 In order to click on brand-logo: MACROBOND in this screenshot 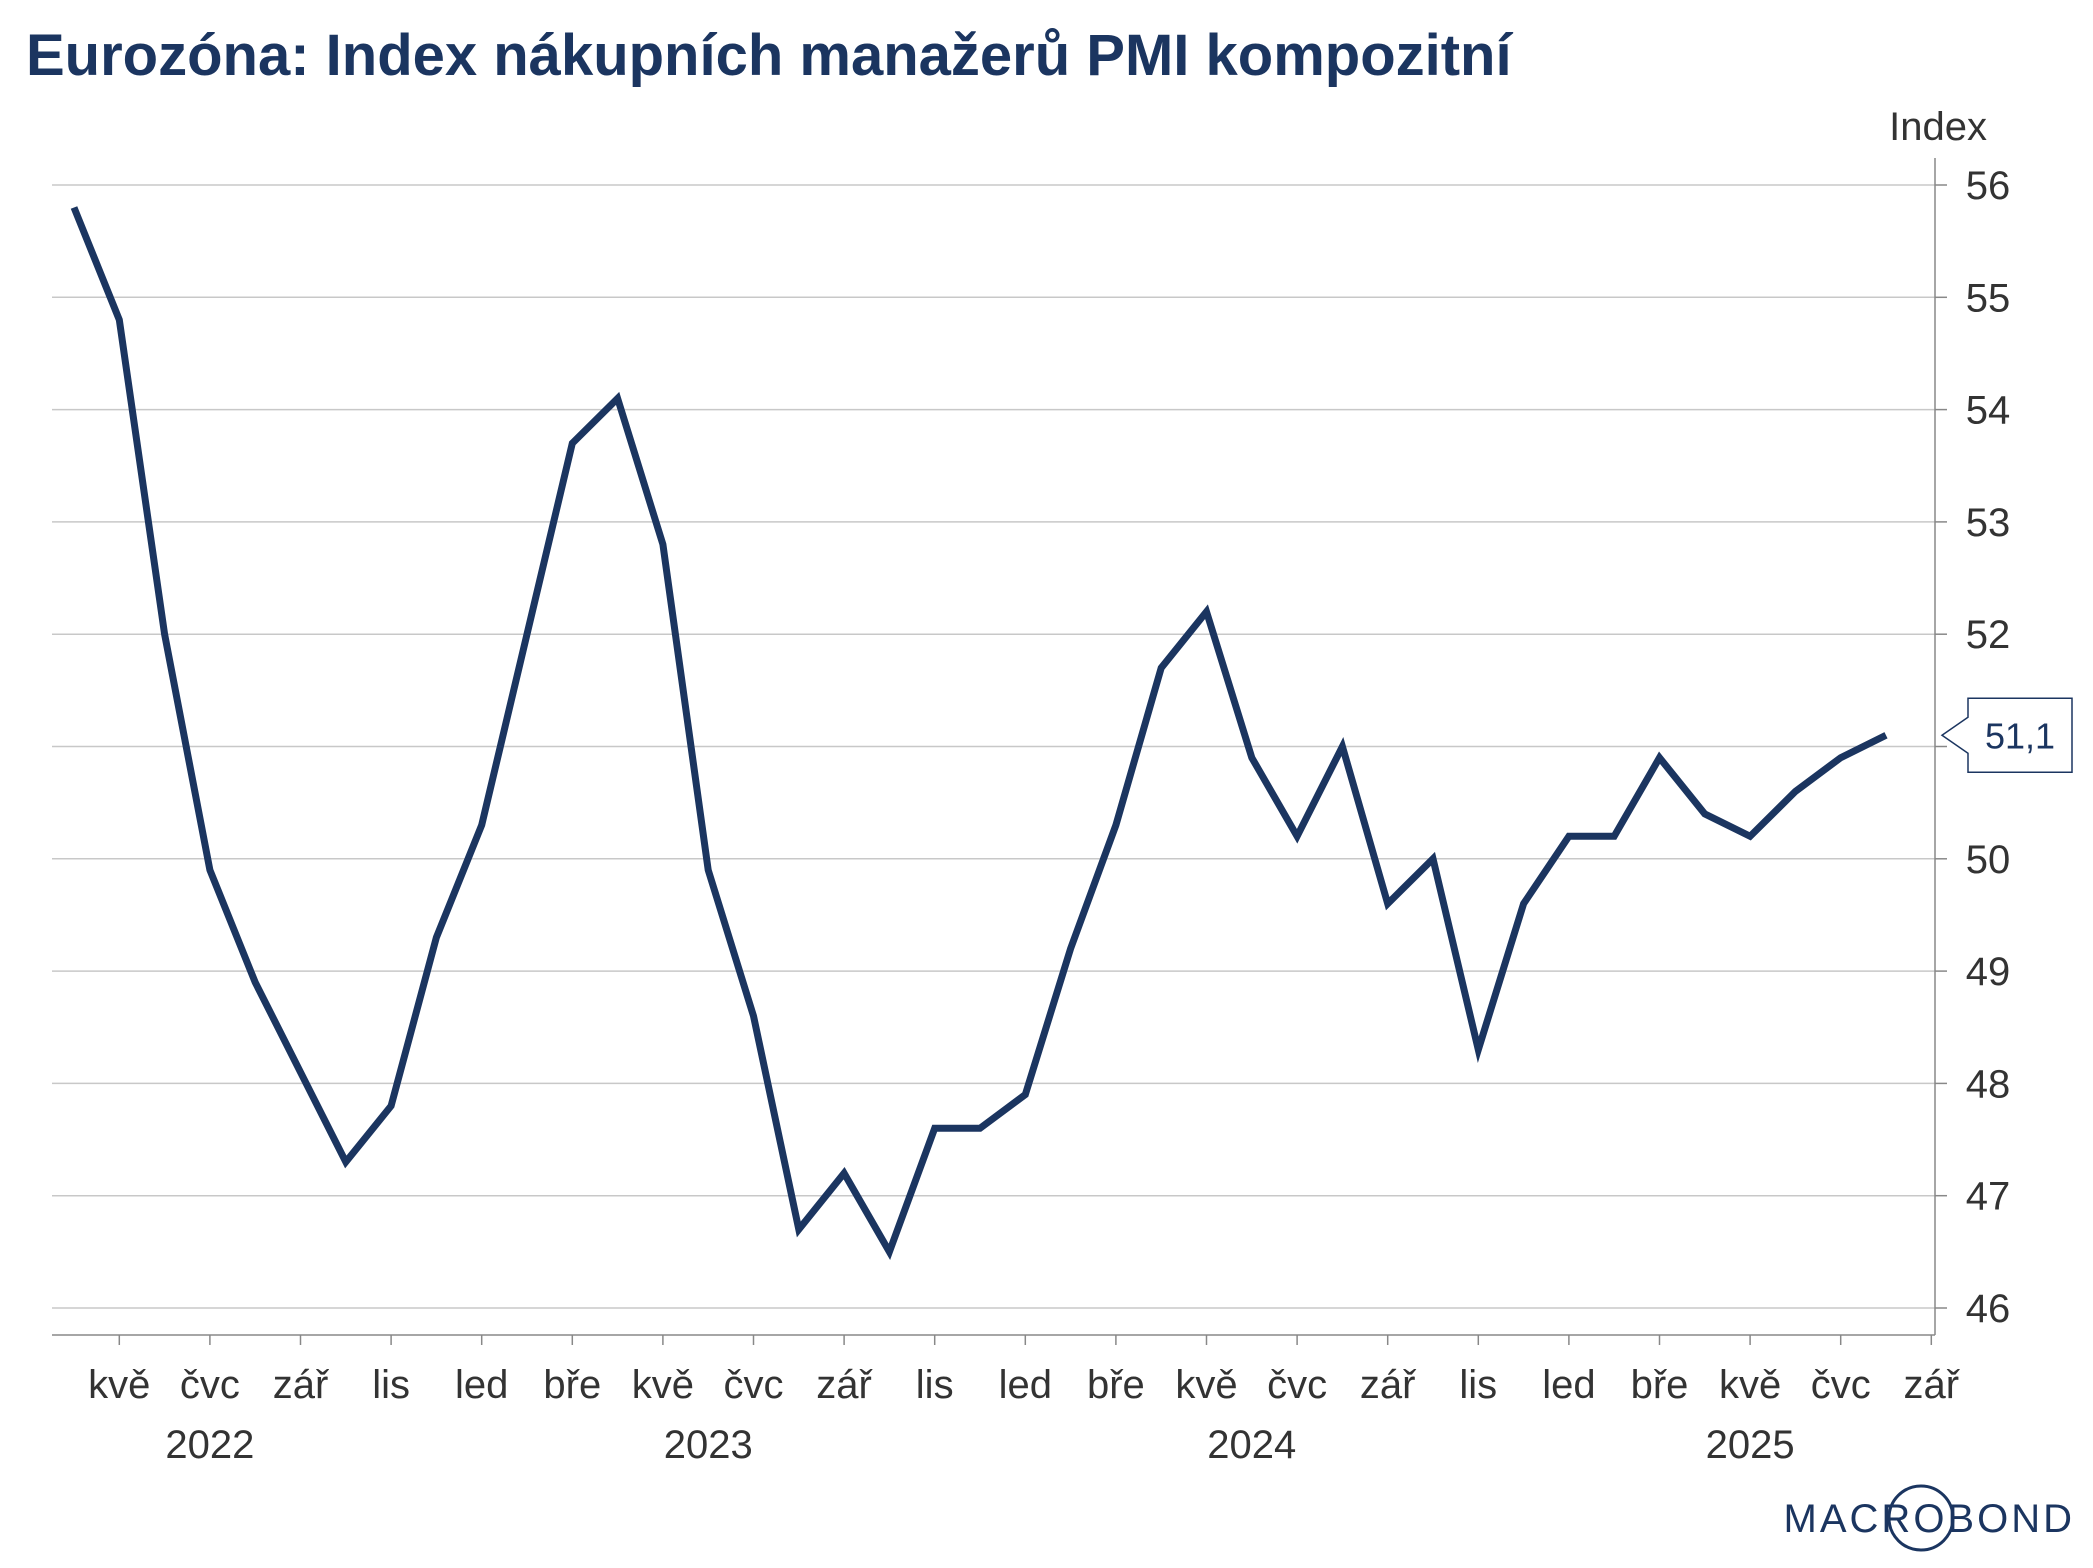, I will do `click(1929, 1518)`.